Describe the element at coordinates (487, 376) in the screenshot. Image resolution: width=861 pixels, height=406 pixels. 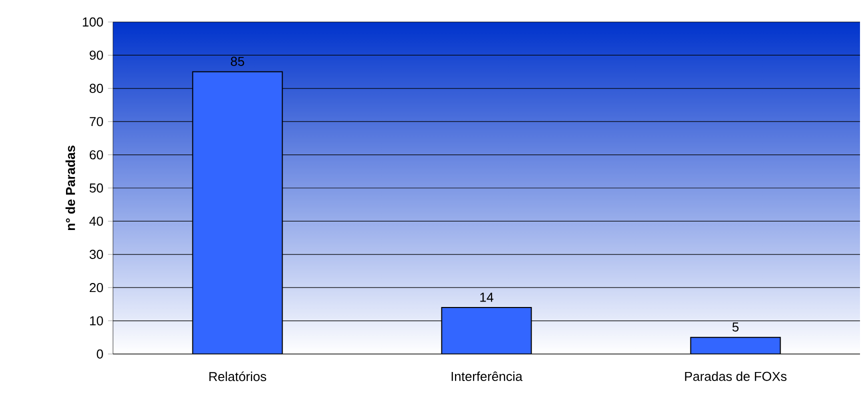
I see `x-tick-label: Interferência` at that location.